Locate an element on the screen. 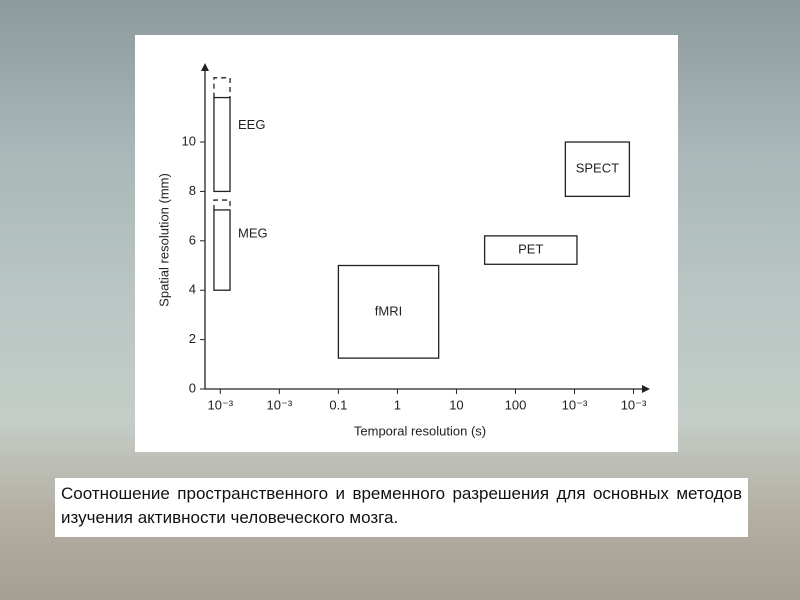 Image resolution: width=800 pixels, height=600 pixels. box-label: EEG is located at coordinates (251, 124).